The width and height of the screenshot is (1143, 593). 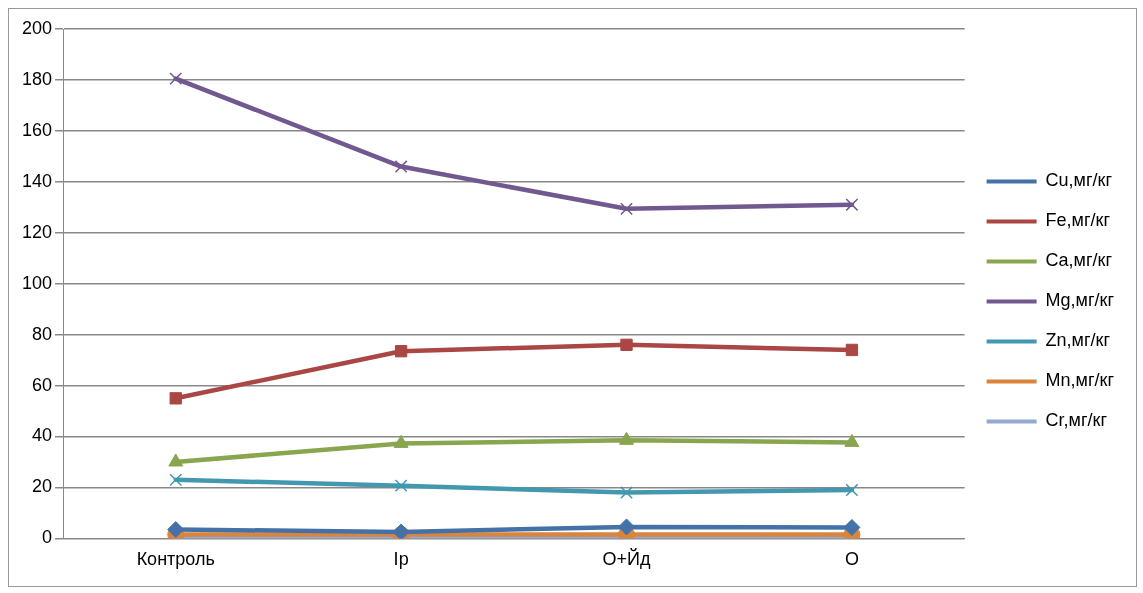 What do you see at coordinates (626, 559) in the screenshot?
I see `x-tick-label: О+Йд` at bounding box center [626, 559].